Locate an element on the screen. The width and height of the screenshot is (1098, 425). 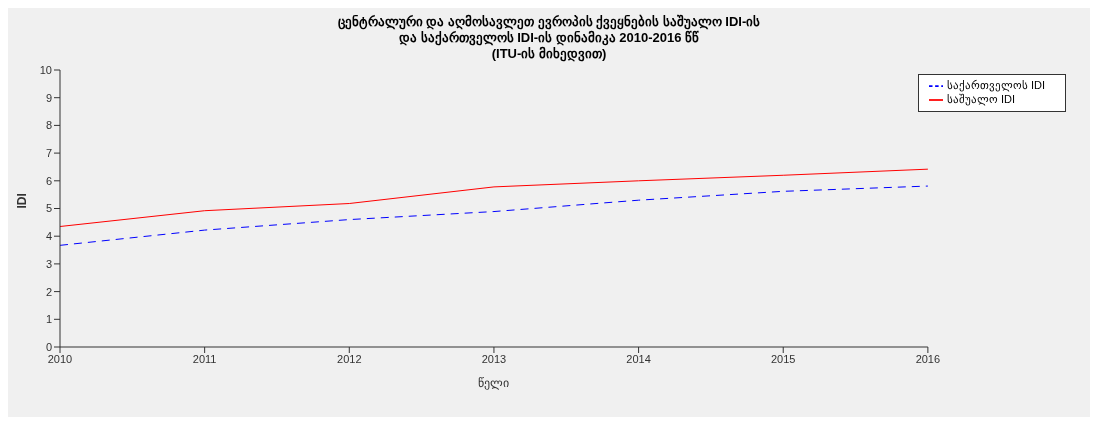
x-axis-title: წელი is located at coordinates (494, 383).